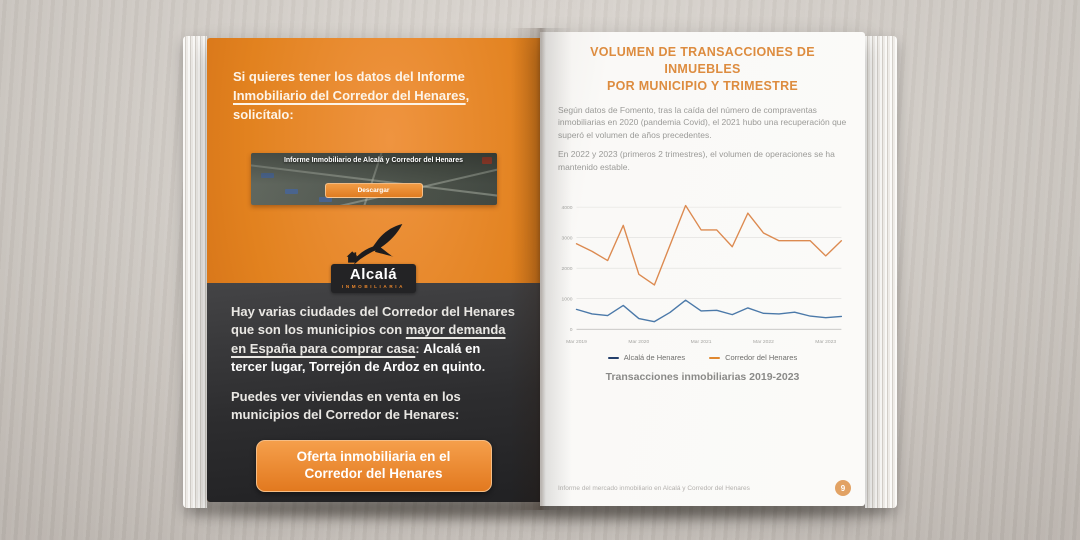 The height and width of the screenshot is (540, 1080). Describe the element at coordinates (486, 160) in the screenshot. I see `map-flag-decor` at that location.